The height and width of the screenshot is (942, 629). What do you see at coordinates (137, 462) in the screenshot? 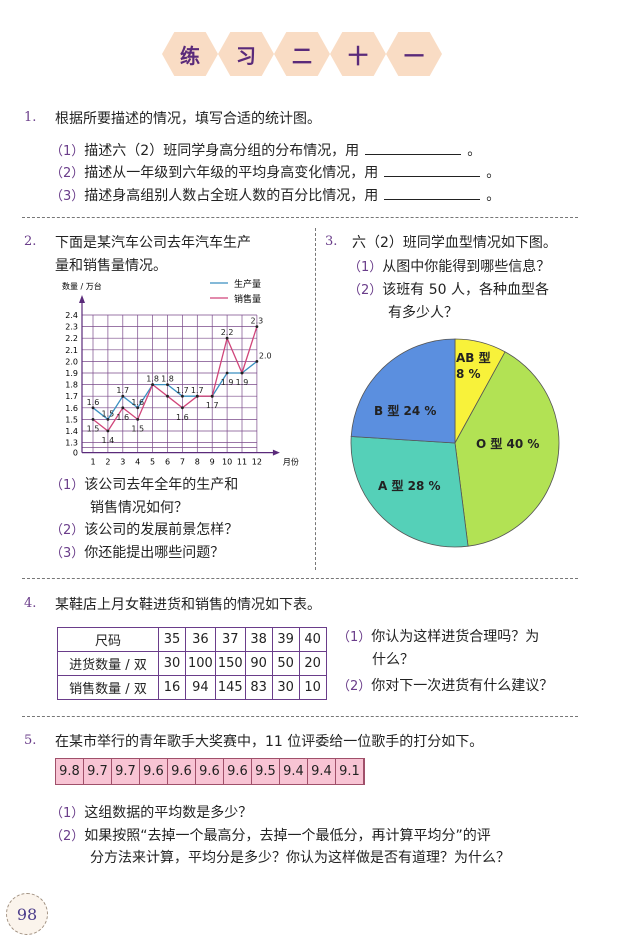
I see `x-tick-label: 4` at bounding box center [137, 462].